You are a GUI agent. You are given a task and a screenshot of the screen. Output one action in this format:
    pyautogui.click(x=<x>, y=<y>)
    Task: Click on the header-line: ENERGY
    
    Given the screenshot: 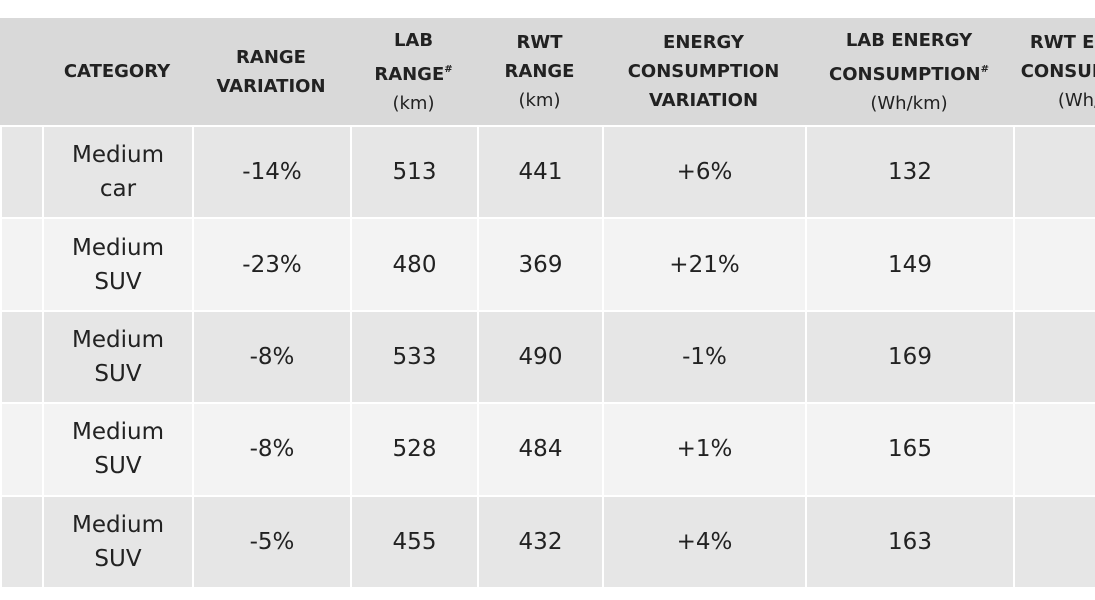 What is the action you would take?
    pyautogui.click(x=703, y=42)
    